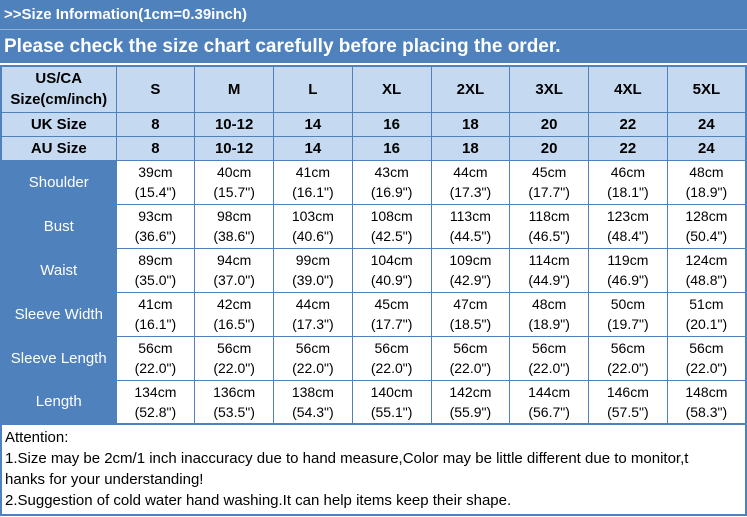 The width and height of the screenshot is (747, 517). What do you see at coordinates (549, 182) in the screenshot?
I see `shoulder-cell: 45cm (17.7")` at bounding box center [549, 182].